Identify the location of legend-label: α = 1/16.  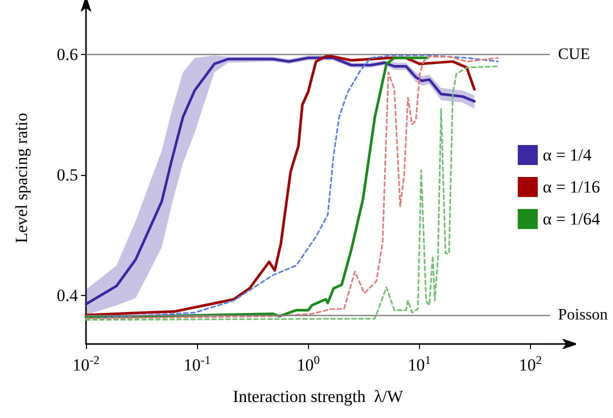
(571, 187).